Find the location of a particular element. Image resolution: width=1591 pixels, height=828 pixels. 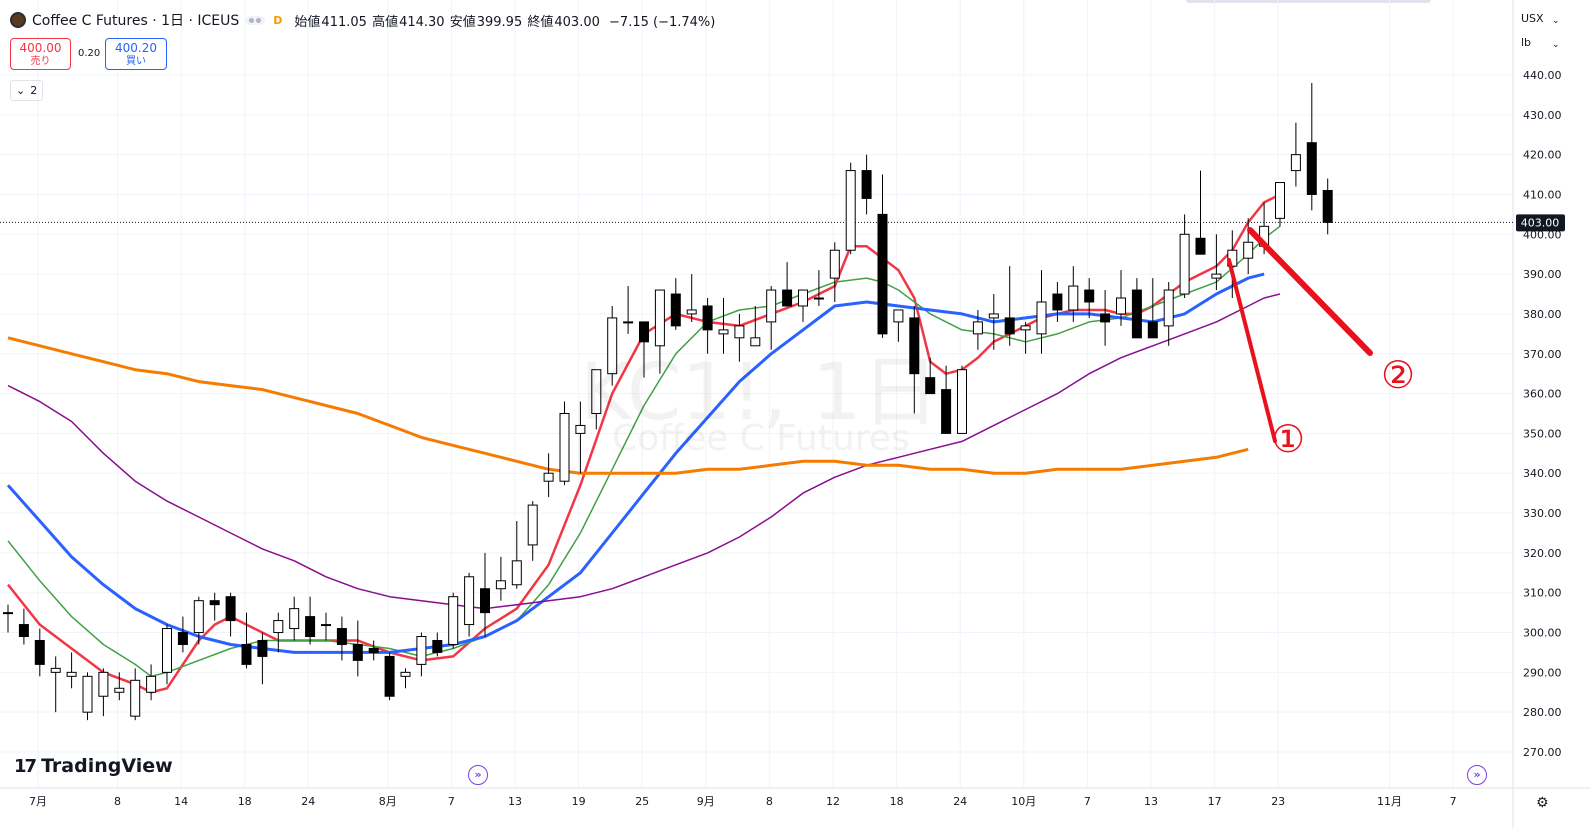

change-value: −7.15 (−1.74%) is located at coordinates (662, 22).